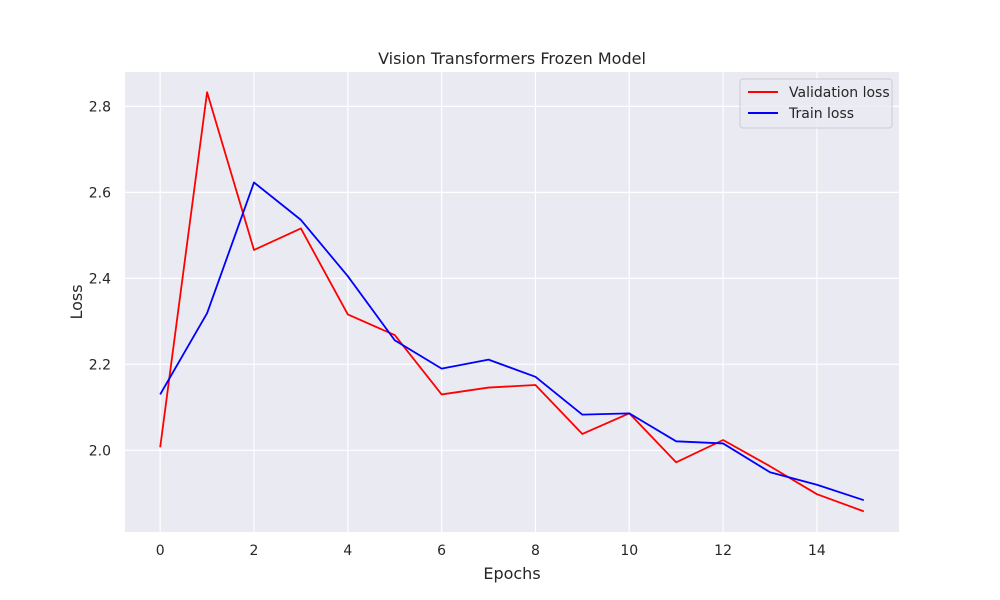 The image size is (1000, 600). Describe the element at coordinates (817, 551) in the screenshot. I see `x-tick-label: 14` at that location.